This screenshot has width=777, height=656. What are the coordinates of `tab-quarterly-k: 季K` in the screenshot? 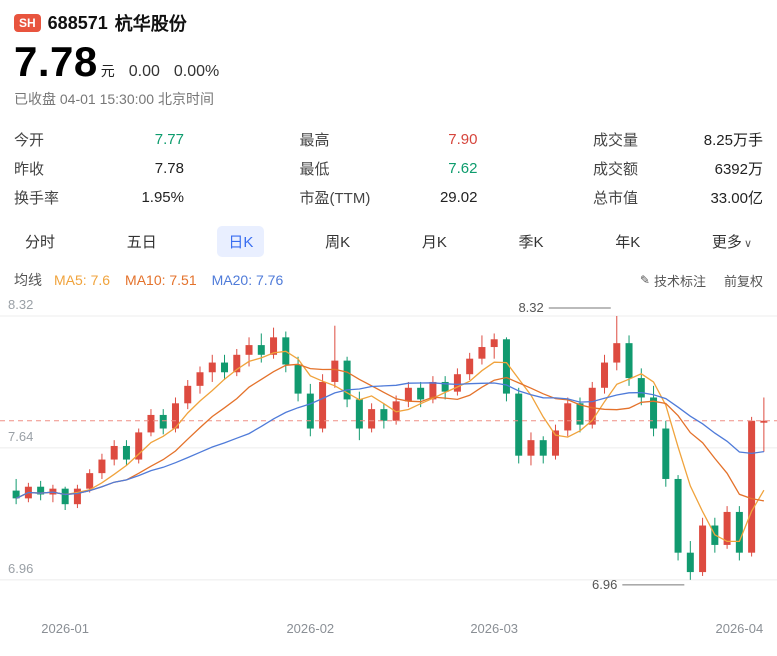 It's located at (531, 241).